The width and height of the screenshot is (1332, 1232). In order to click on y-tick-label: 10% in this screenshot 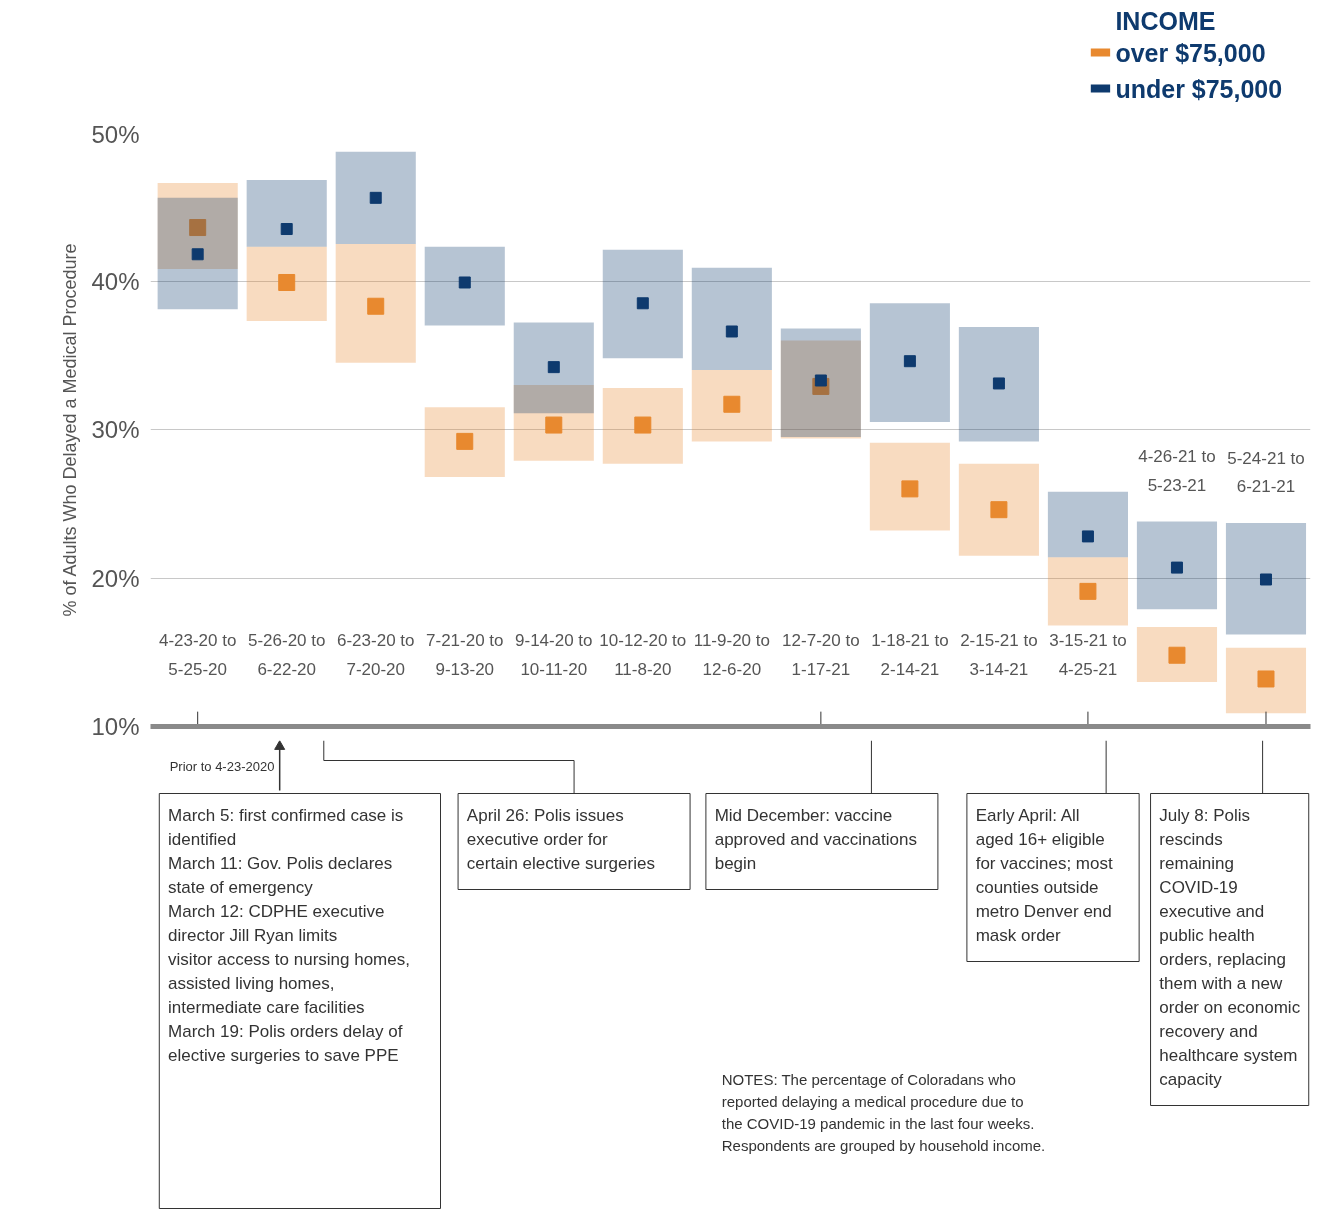, I will do `click(115, 726)`.